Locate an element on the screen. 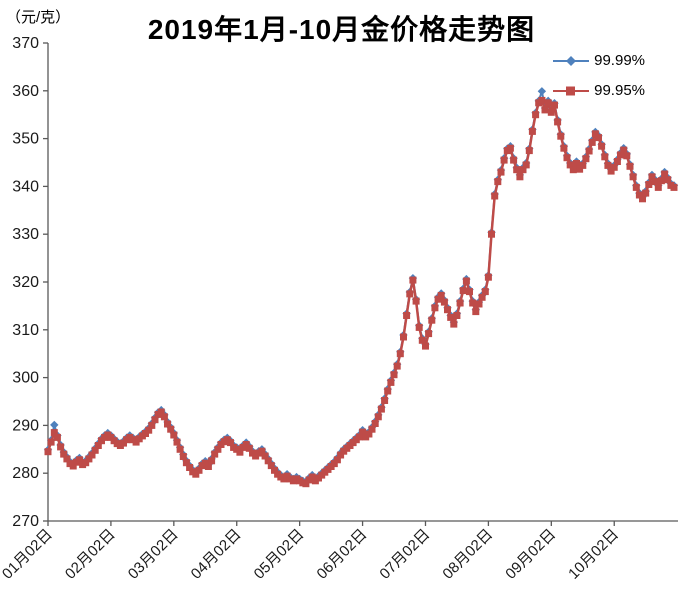  x-tick-label: 07月02日 is located at coordinates (404, 554).